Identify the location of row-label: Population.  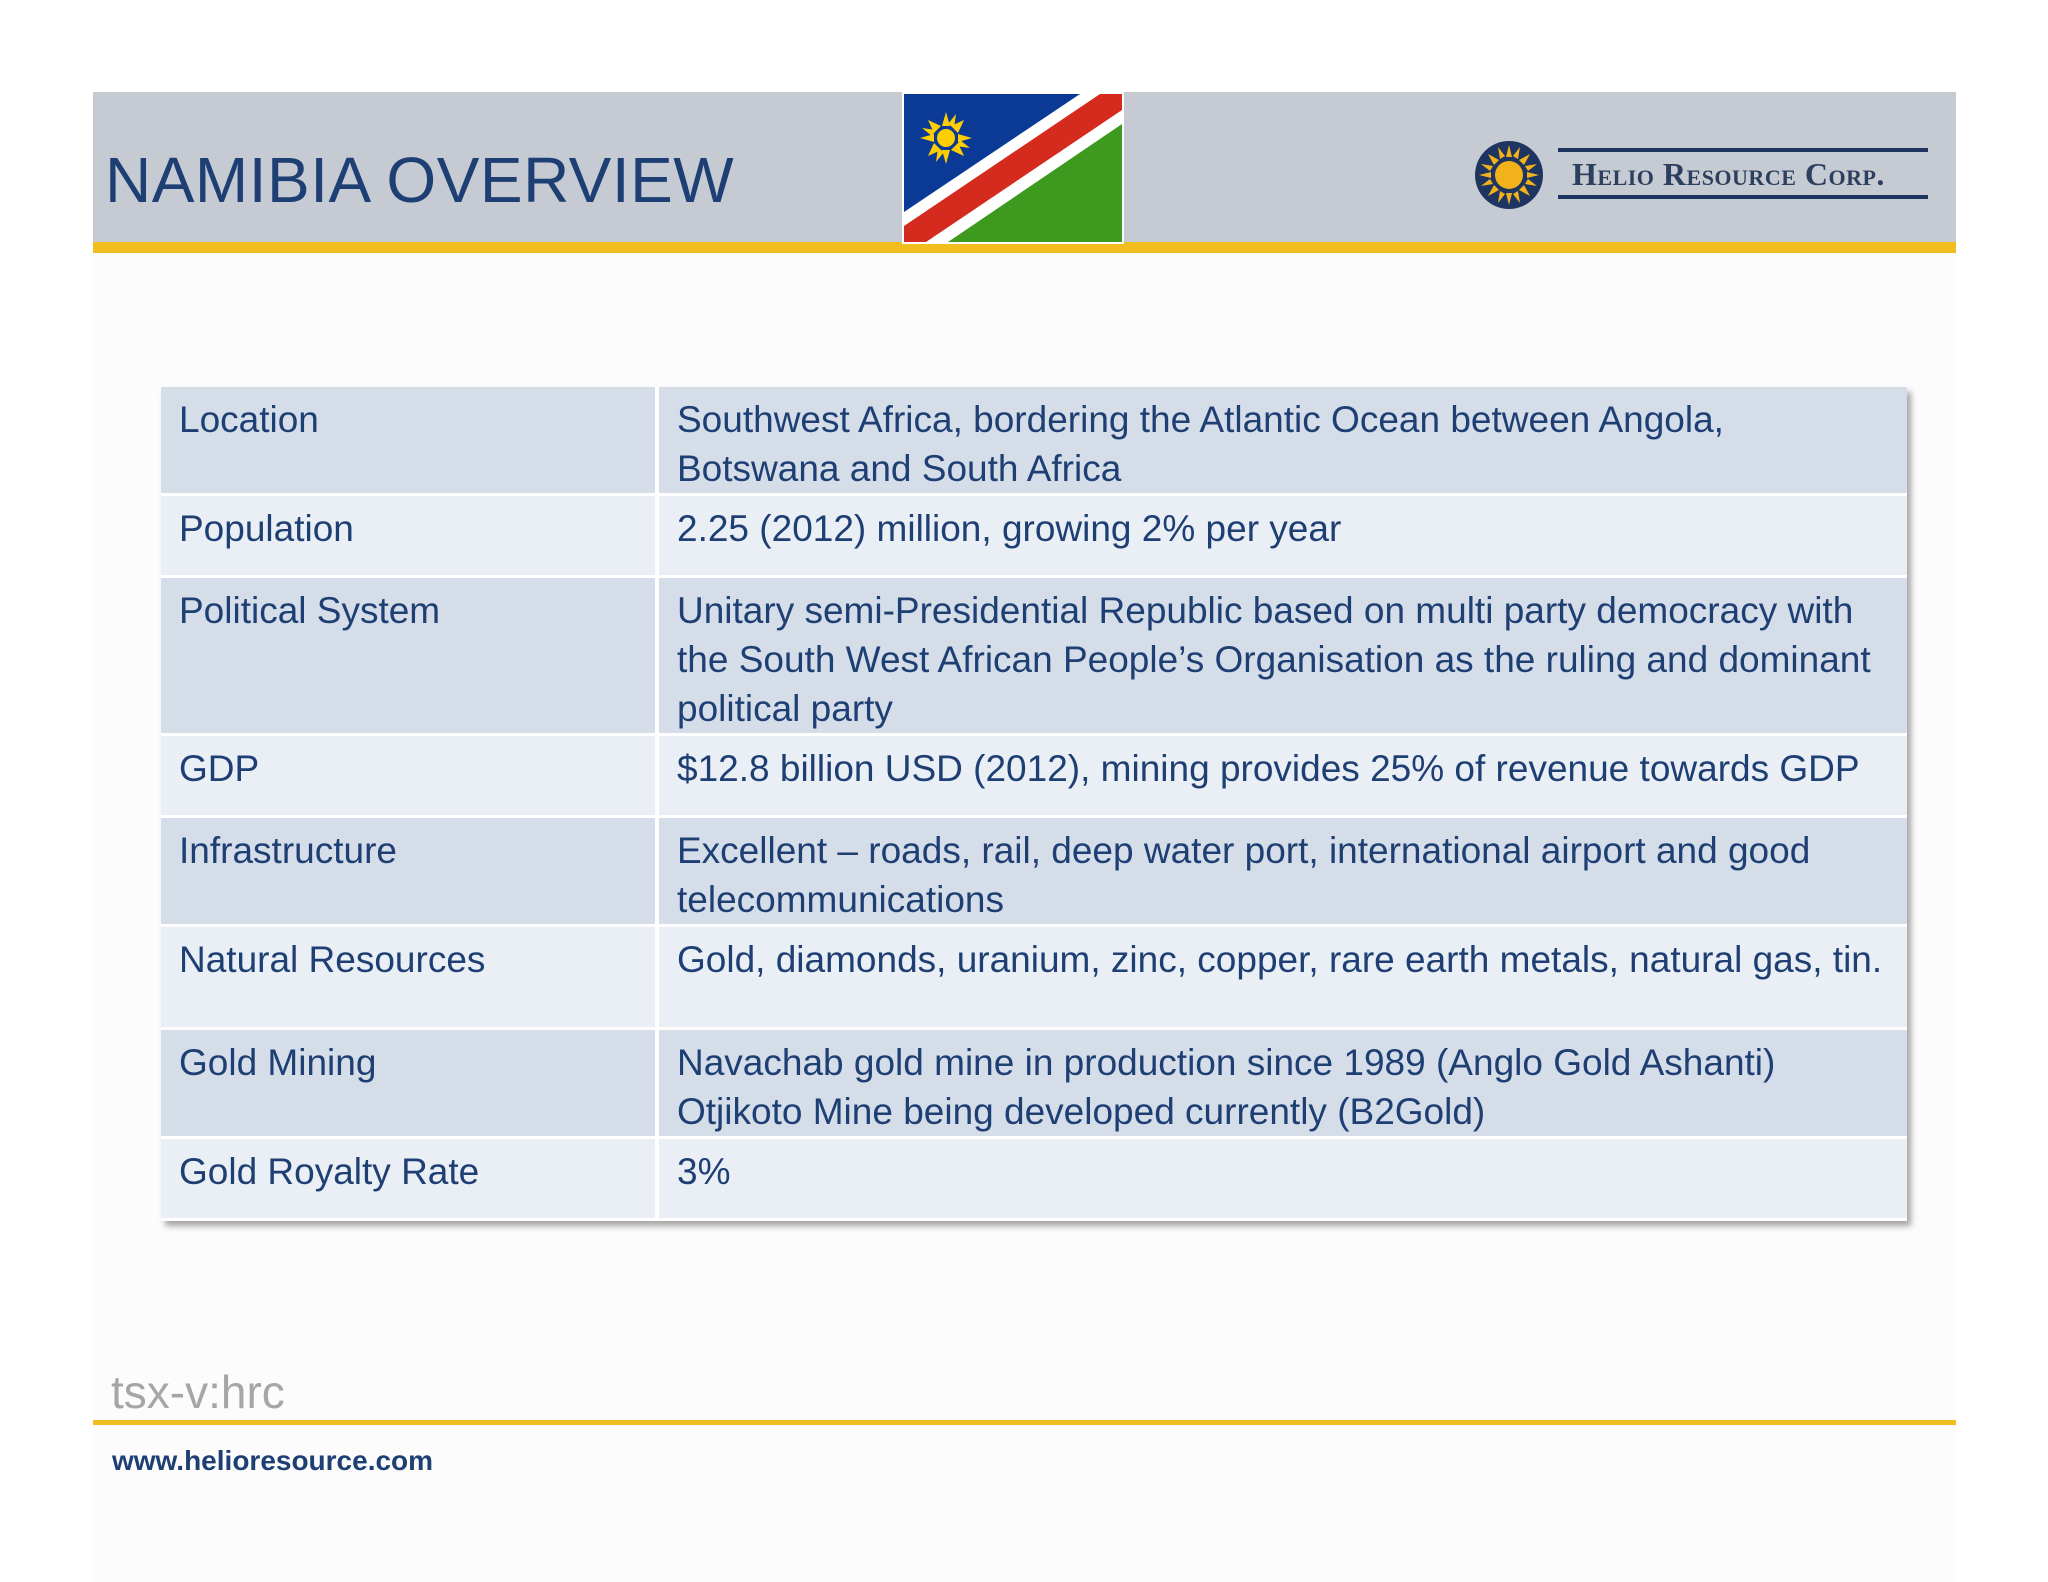
(410, 536).